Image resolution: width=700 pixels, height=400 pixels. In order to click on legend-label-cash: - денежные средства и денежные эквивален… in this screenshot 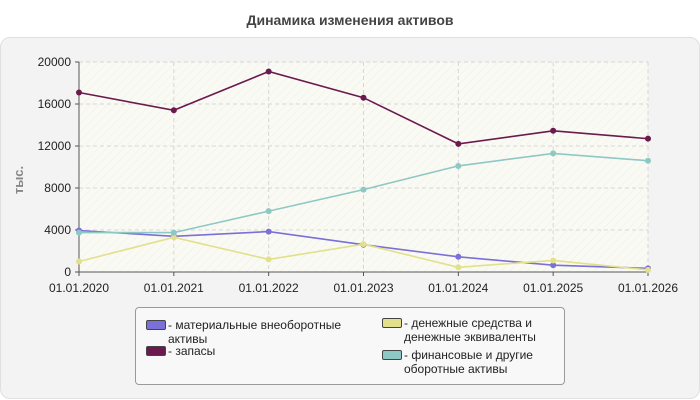, I will do `click(470, 330)`.